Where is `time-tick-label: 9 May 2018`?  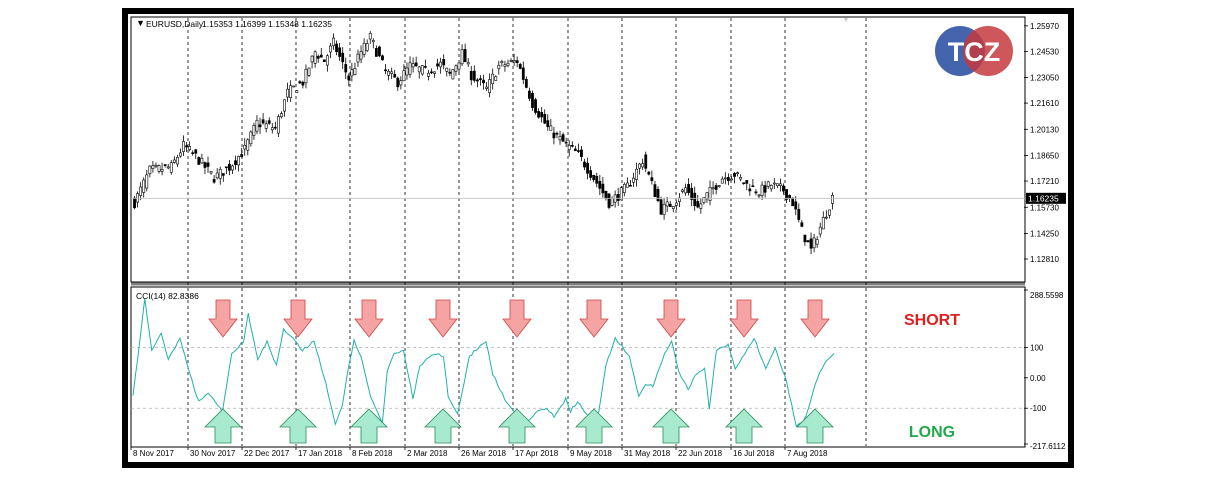 time-tick-label: 9 May 2018 is located at coordinates (591, 453).